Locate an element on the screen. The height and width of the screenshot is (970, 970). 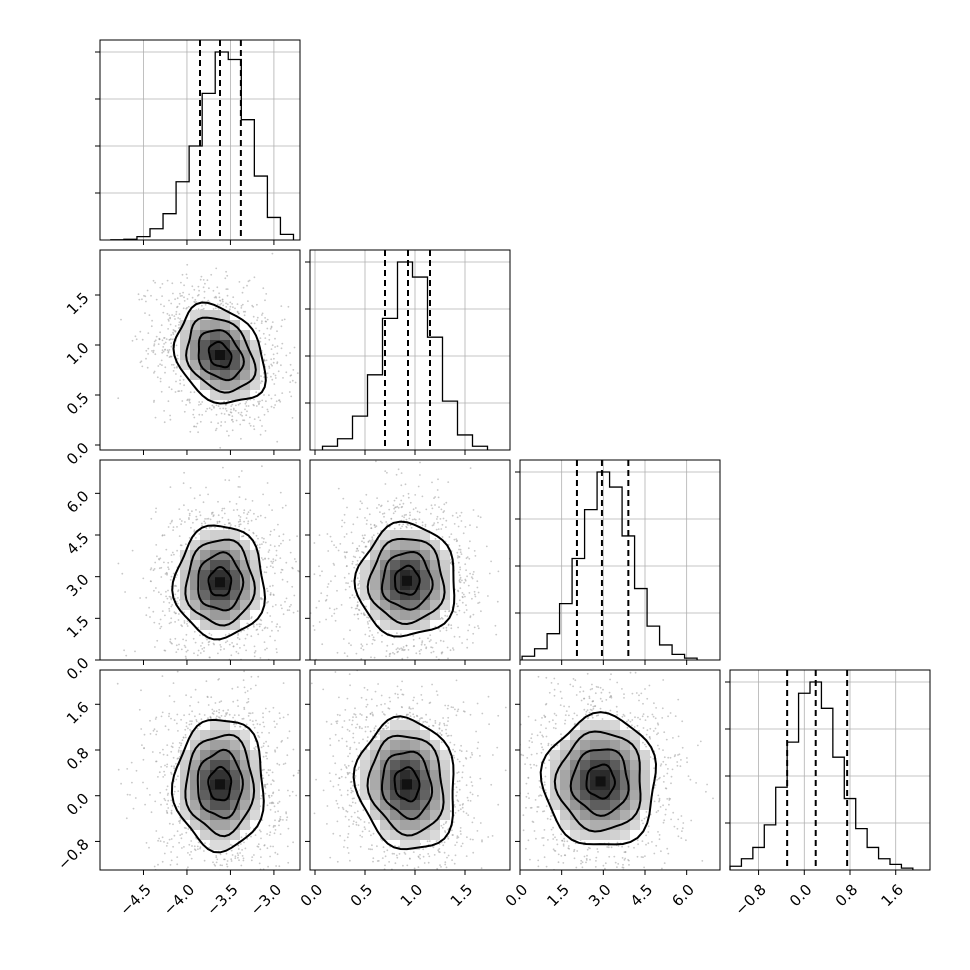
panel-frame is located at coordinates (200, 770).